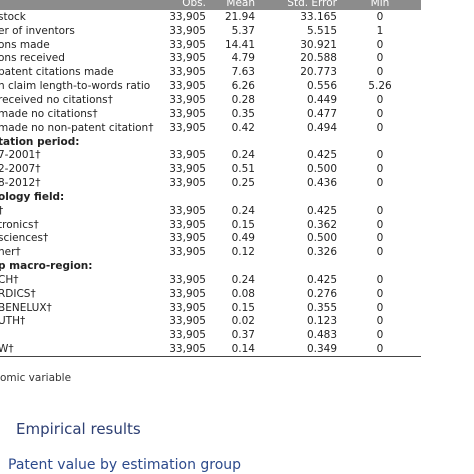  I want to click on row-label: tronics†, so click(19, 224).